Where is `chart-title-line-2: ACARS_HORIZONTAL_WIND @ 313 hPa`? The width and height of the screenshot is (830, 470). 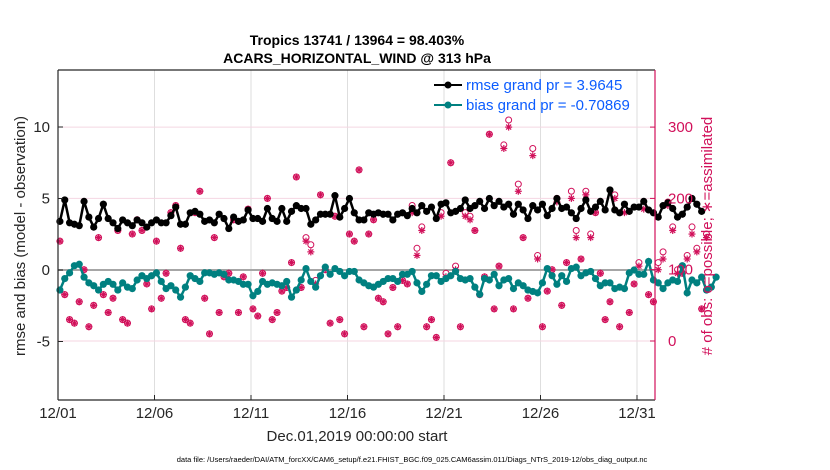
chart-title-line-2: ACARS_HORIZONTAL_WIND @ 313 hPa is located at coordinates (357, 58).